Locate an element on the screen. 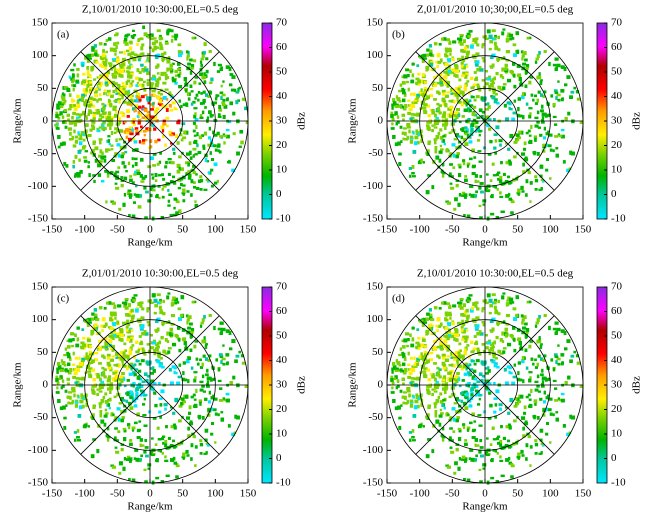  y-tick-label: 0 is located at coordinates (46, 121).